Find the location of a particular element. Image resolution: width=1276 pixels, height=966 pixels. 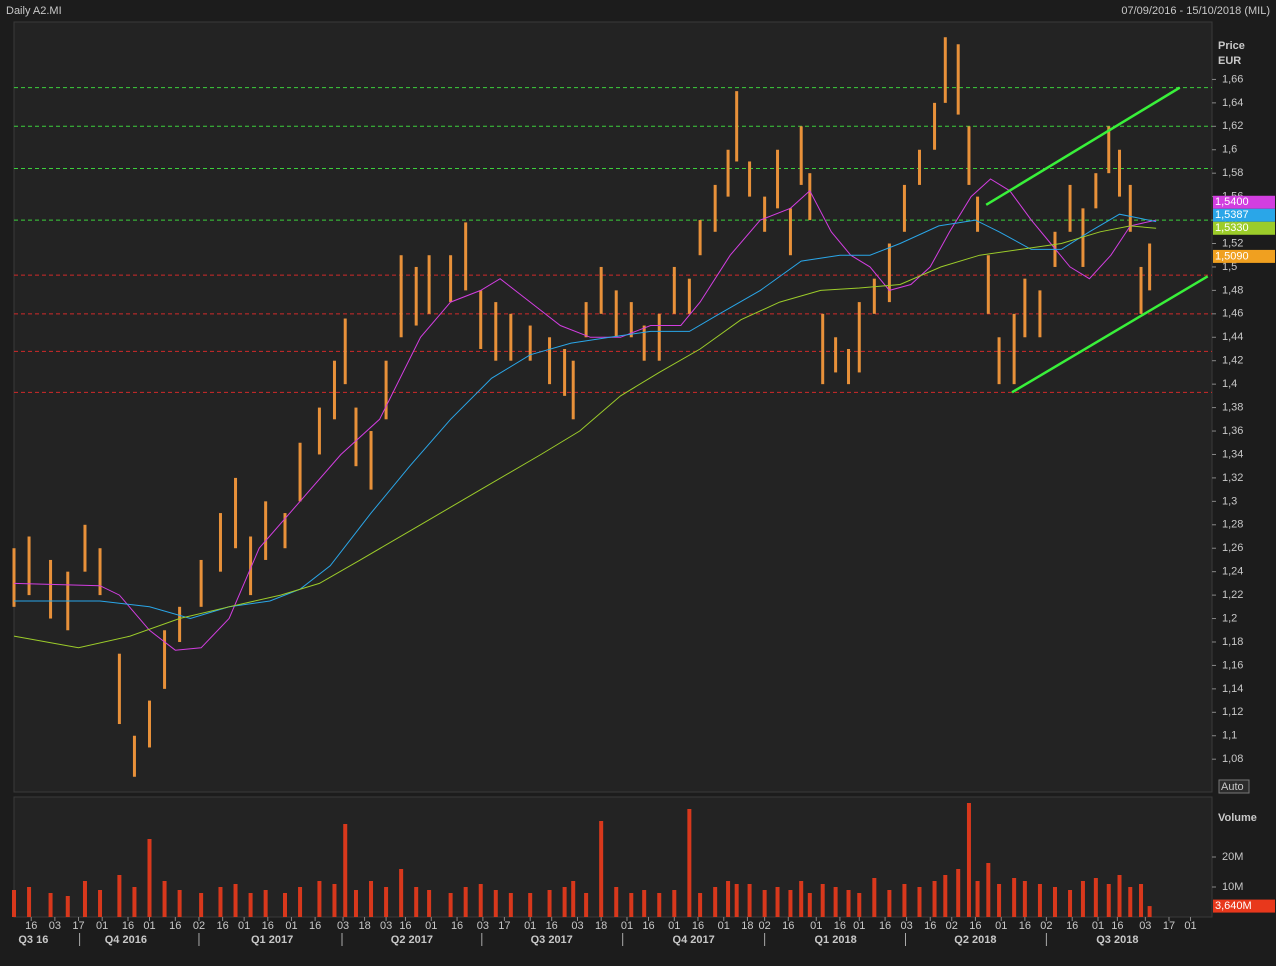

date-range: 07/09/2016 - 15/10/2018 (MIL) is located at coordinates (1195, 11).